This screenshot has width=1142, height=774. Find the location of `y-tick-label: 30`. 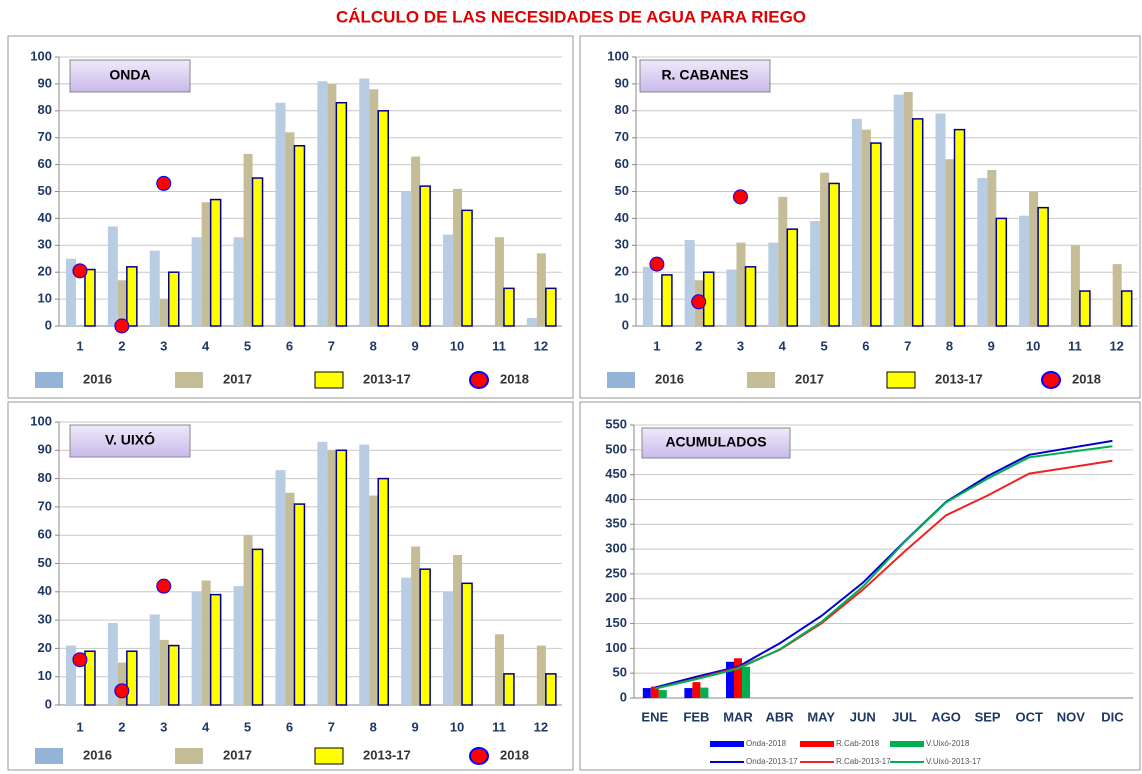

y-tick-label: 30 is located at coordinates (45, 244).